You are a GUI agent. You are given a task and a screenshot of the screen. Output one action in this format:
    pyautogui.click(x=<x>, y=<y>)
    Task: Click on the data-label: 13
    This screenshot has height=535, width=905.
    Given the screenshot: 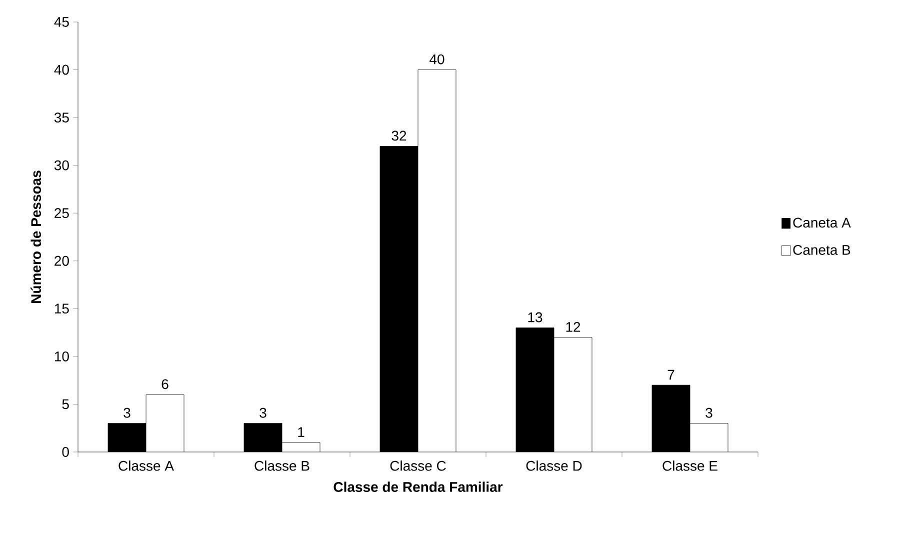 What is the action you would take?
    pyautogui.click(x=535, y=317)
    